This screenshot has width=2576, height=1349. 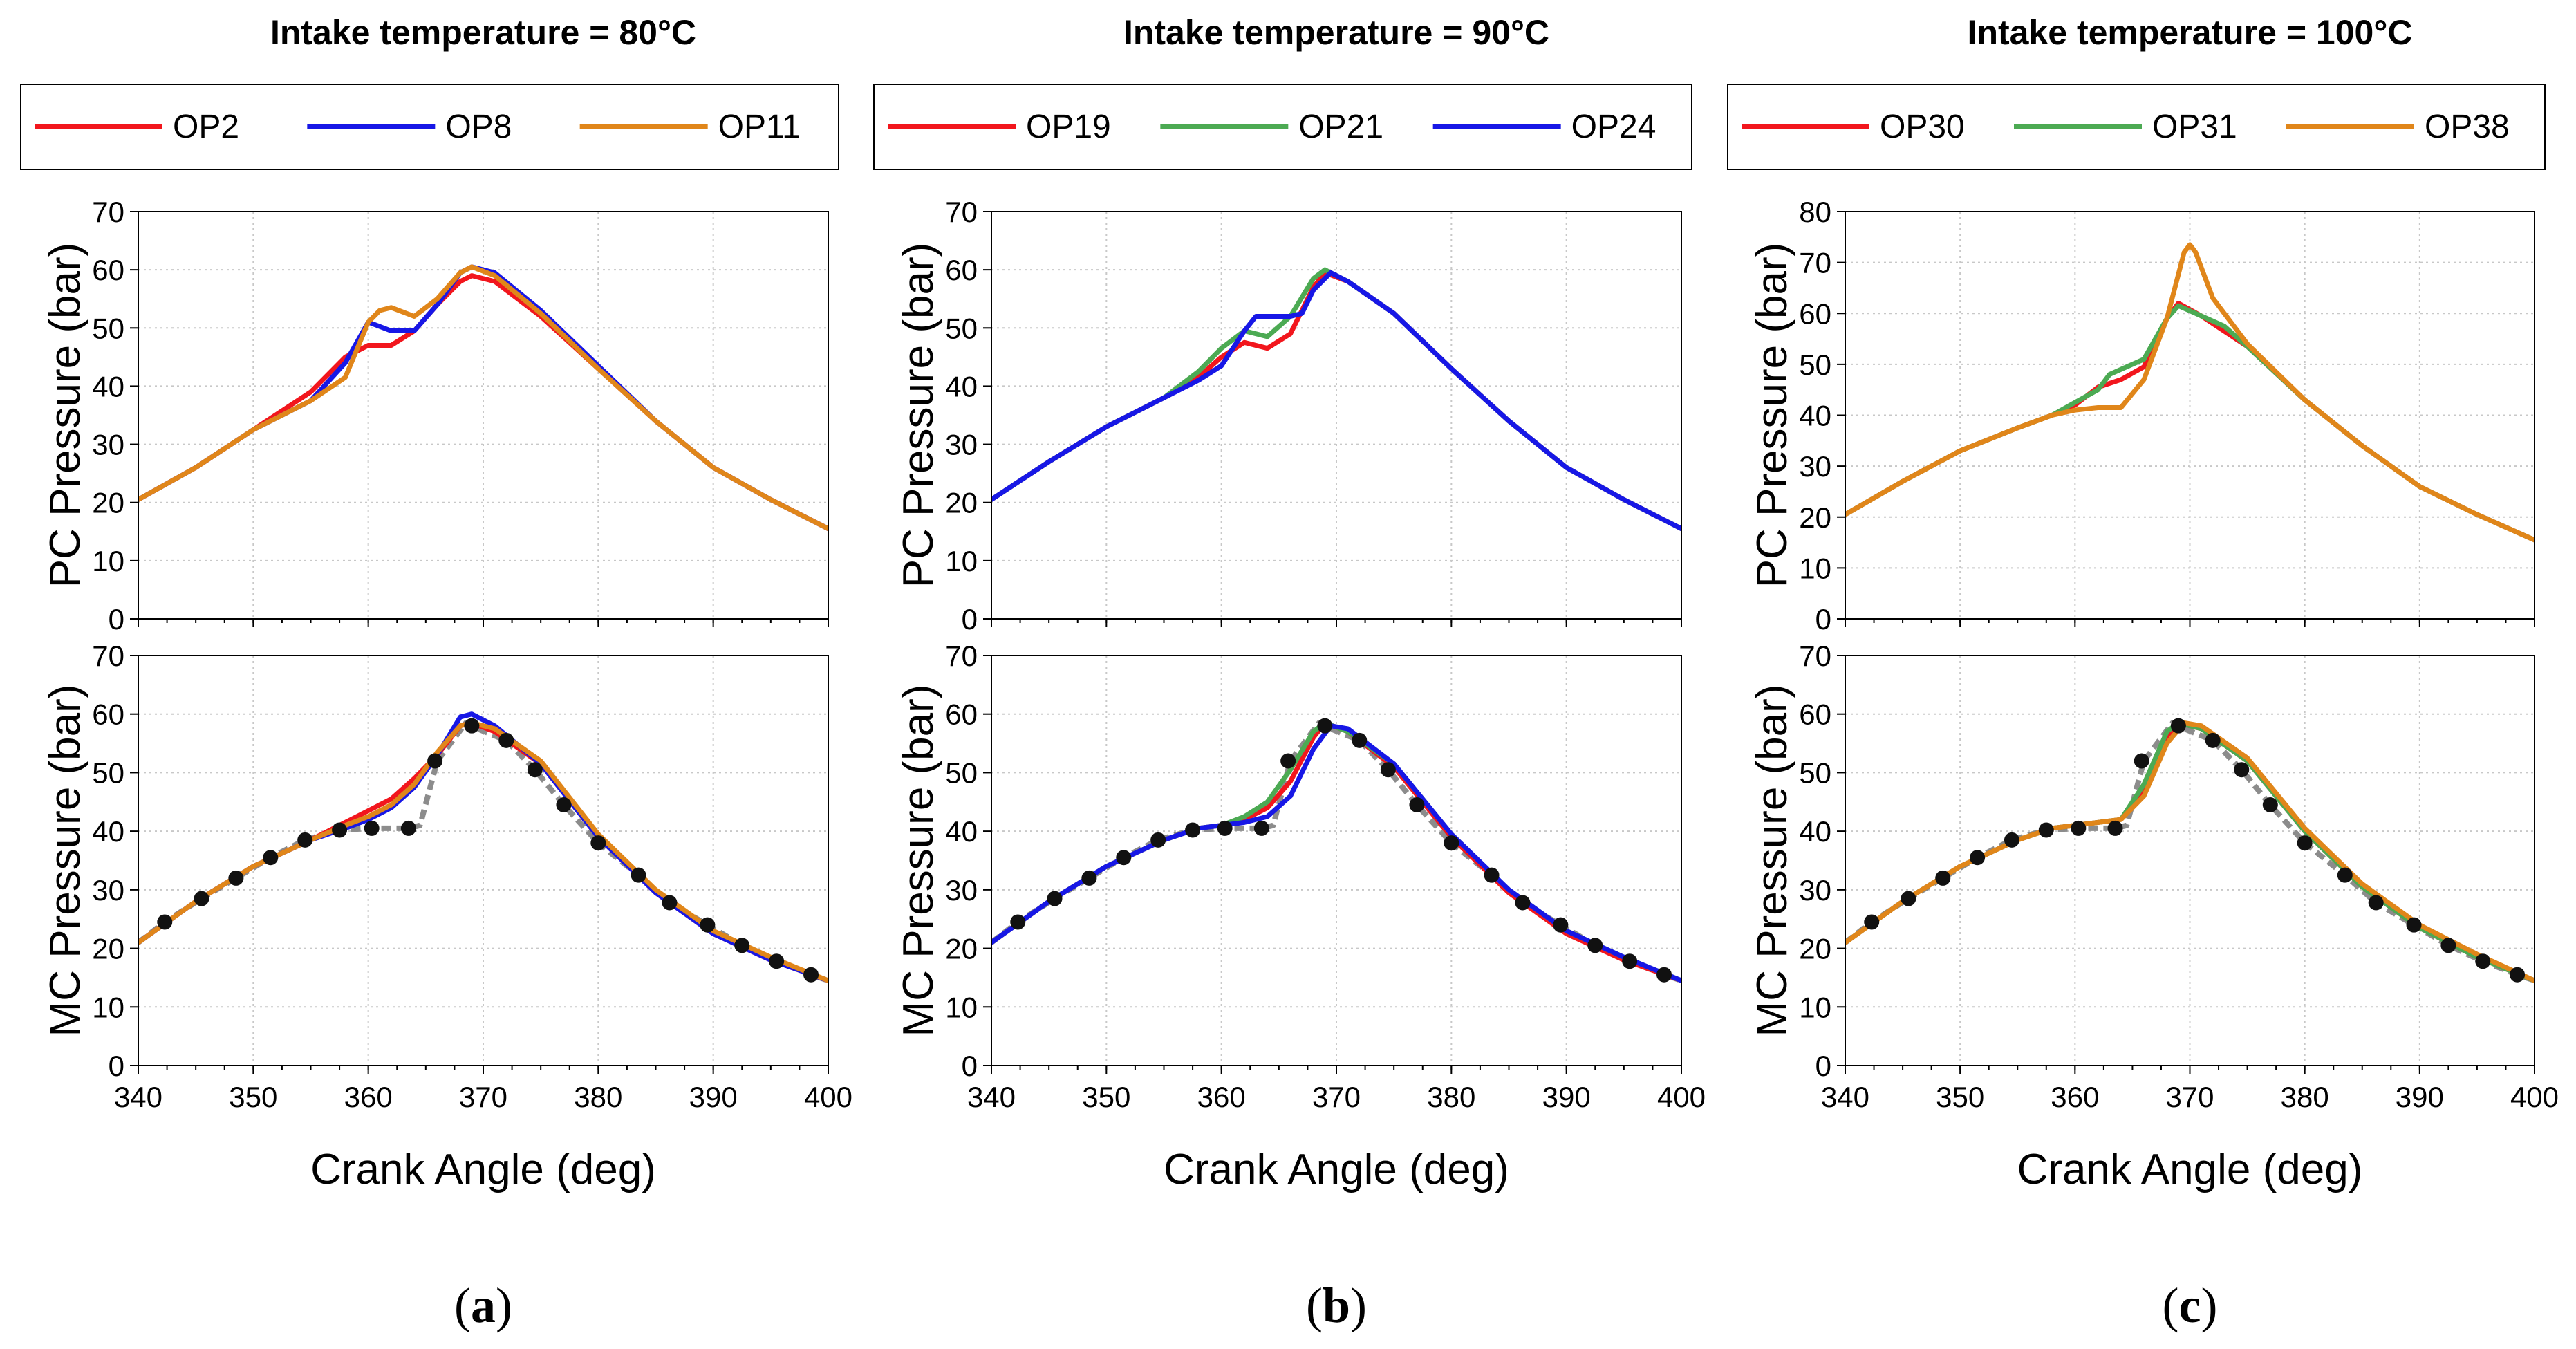 What do you see at coordinates (1068, 127) in the screenshot?
I see `legend-label: OP19` at bounding box center [1068, 127].